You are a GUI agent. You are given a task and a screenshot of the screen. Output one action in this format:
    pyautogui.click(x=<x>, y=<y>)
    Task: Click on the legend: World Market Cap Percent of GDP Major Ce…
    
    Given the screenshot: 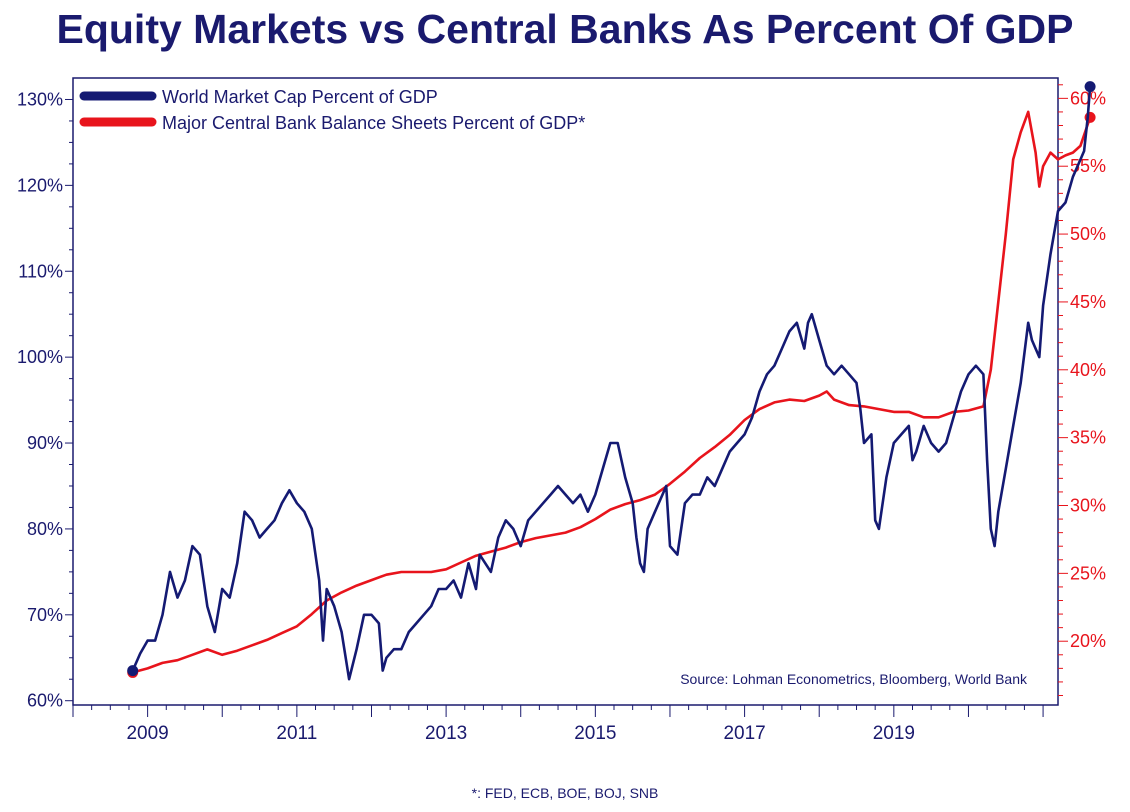 What is the action you would take?
    pyautogui.click(x=332, y=110)
    